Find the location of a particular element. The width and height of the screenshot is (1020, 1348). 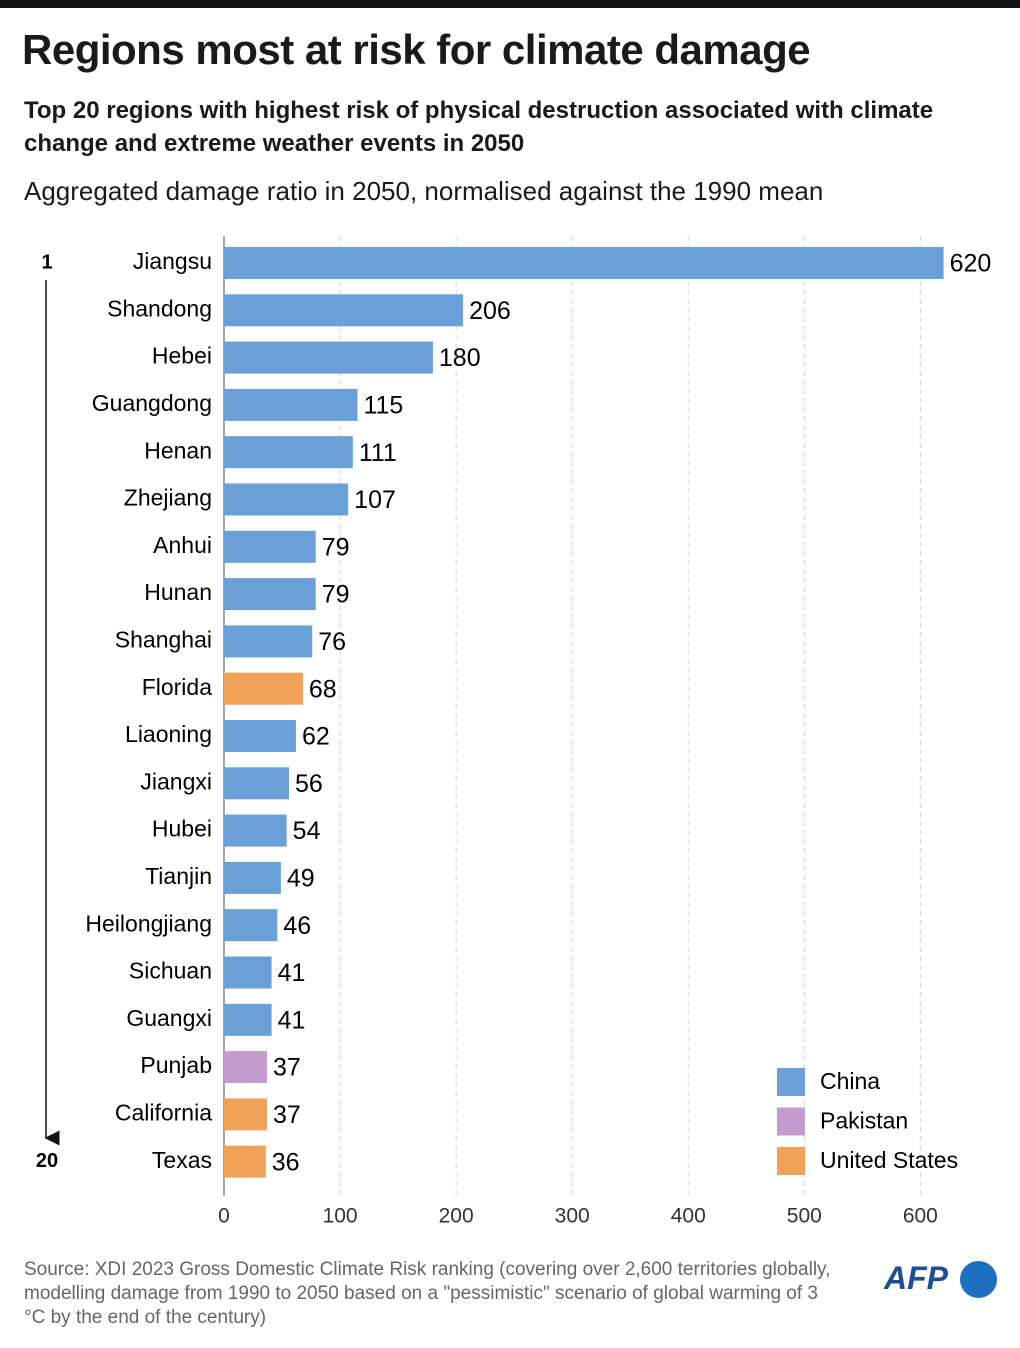

y-tick-label: Guangdong is located at coordinates (152, 403).